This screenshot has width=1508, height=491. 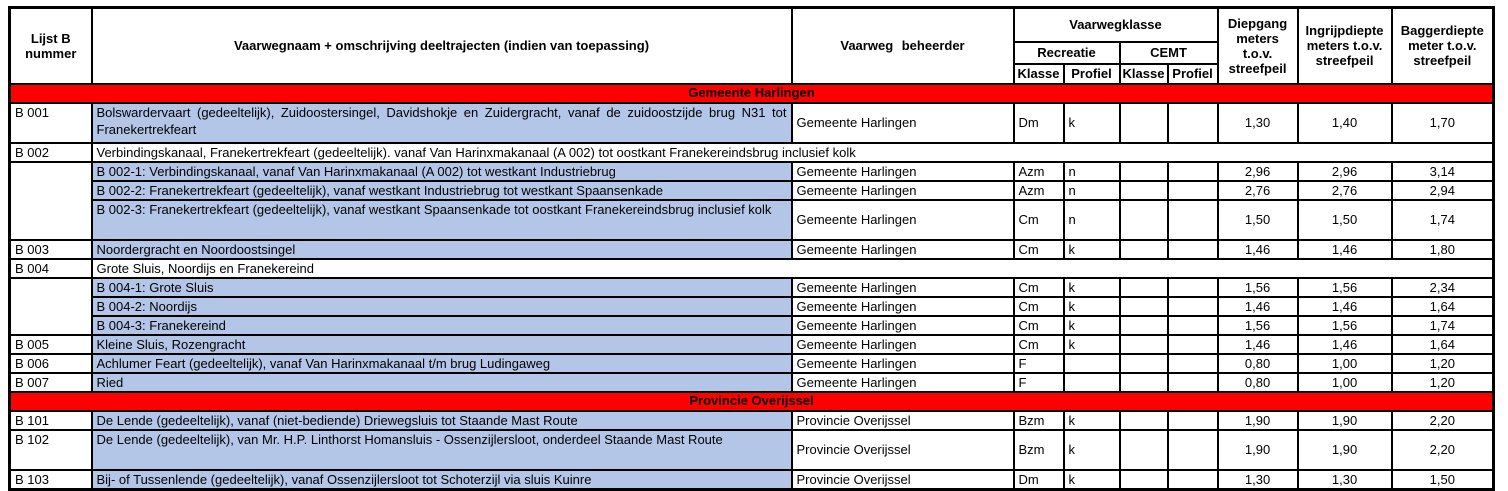 I want to click on section-row: Provincie Overijssel, so click(x=751, y=401).